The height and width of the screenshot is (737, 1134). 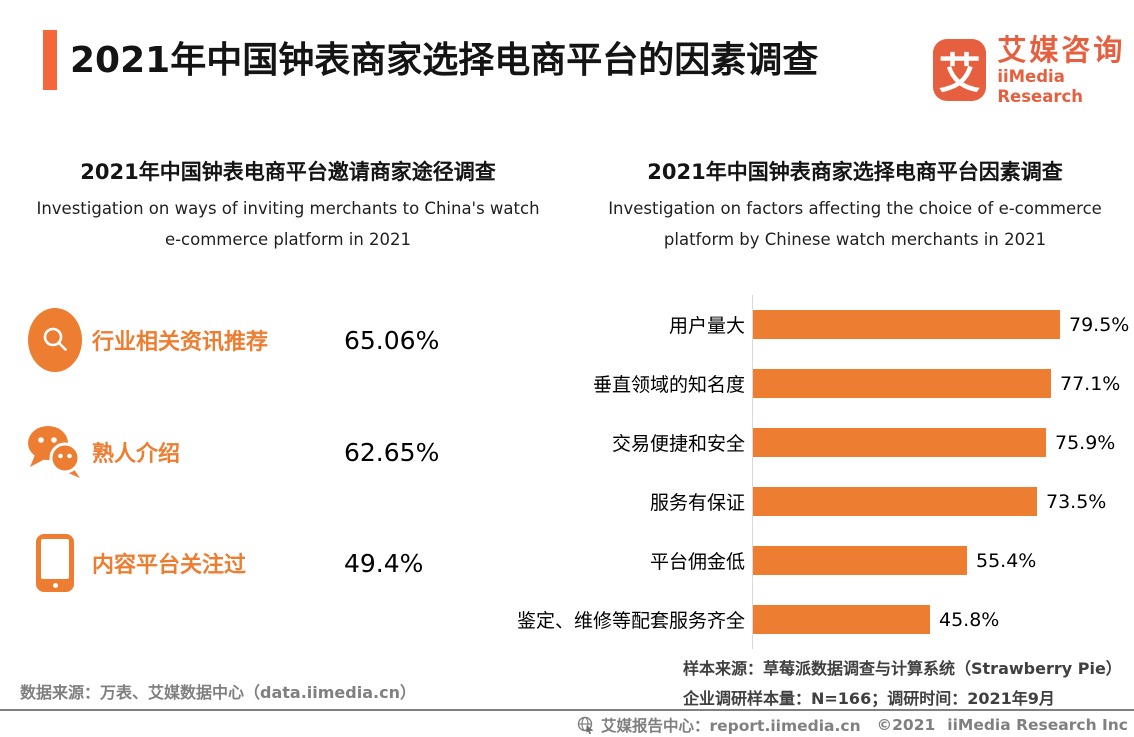 I want to click on invite-item-label: 熟人介绍, so click(x=136, y=454).